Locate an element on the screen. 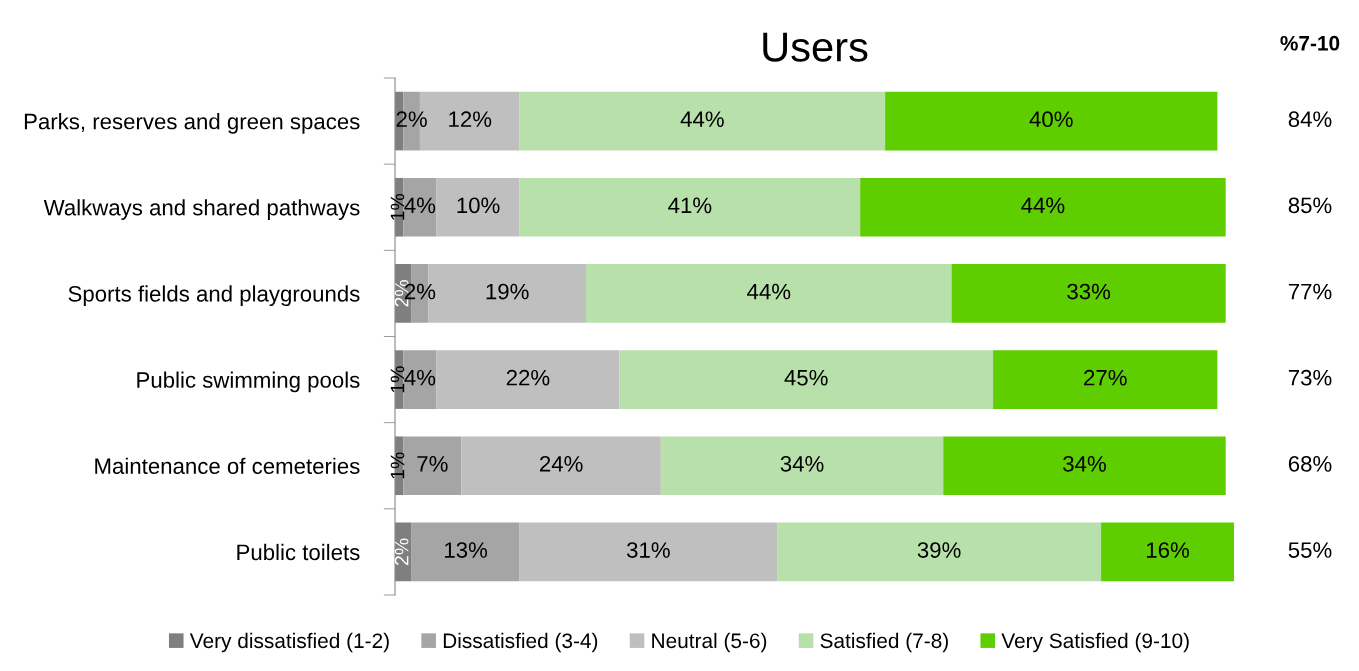  legend-label: Dissatisfied (3-4) is located at coordinates (520, 642).